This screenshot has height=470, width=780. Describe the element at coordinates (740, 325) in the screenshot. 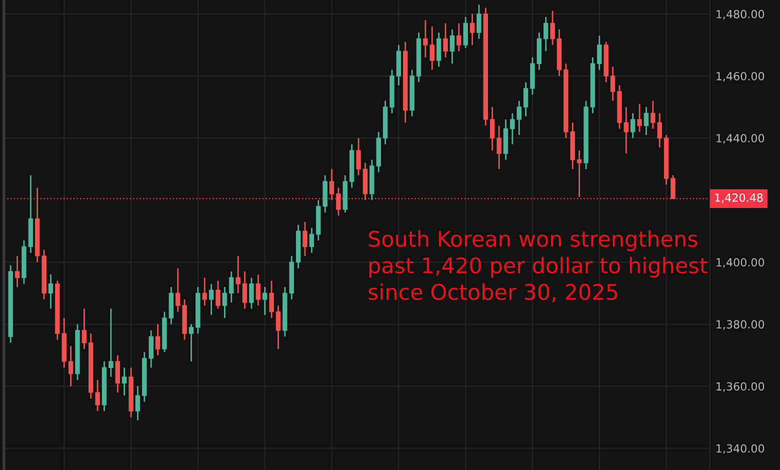

I see `y-tick-label: 1,380.00` at that location.